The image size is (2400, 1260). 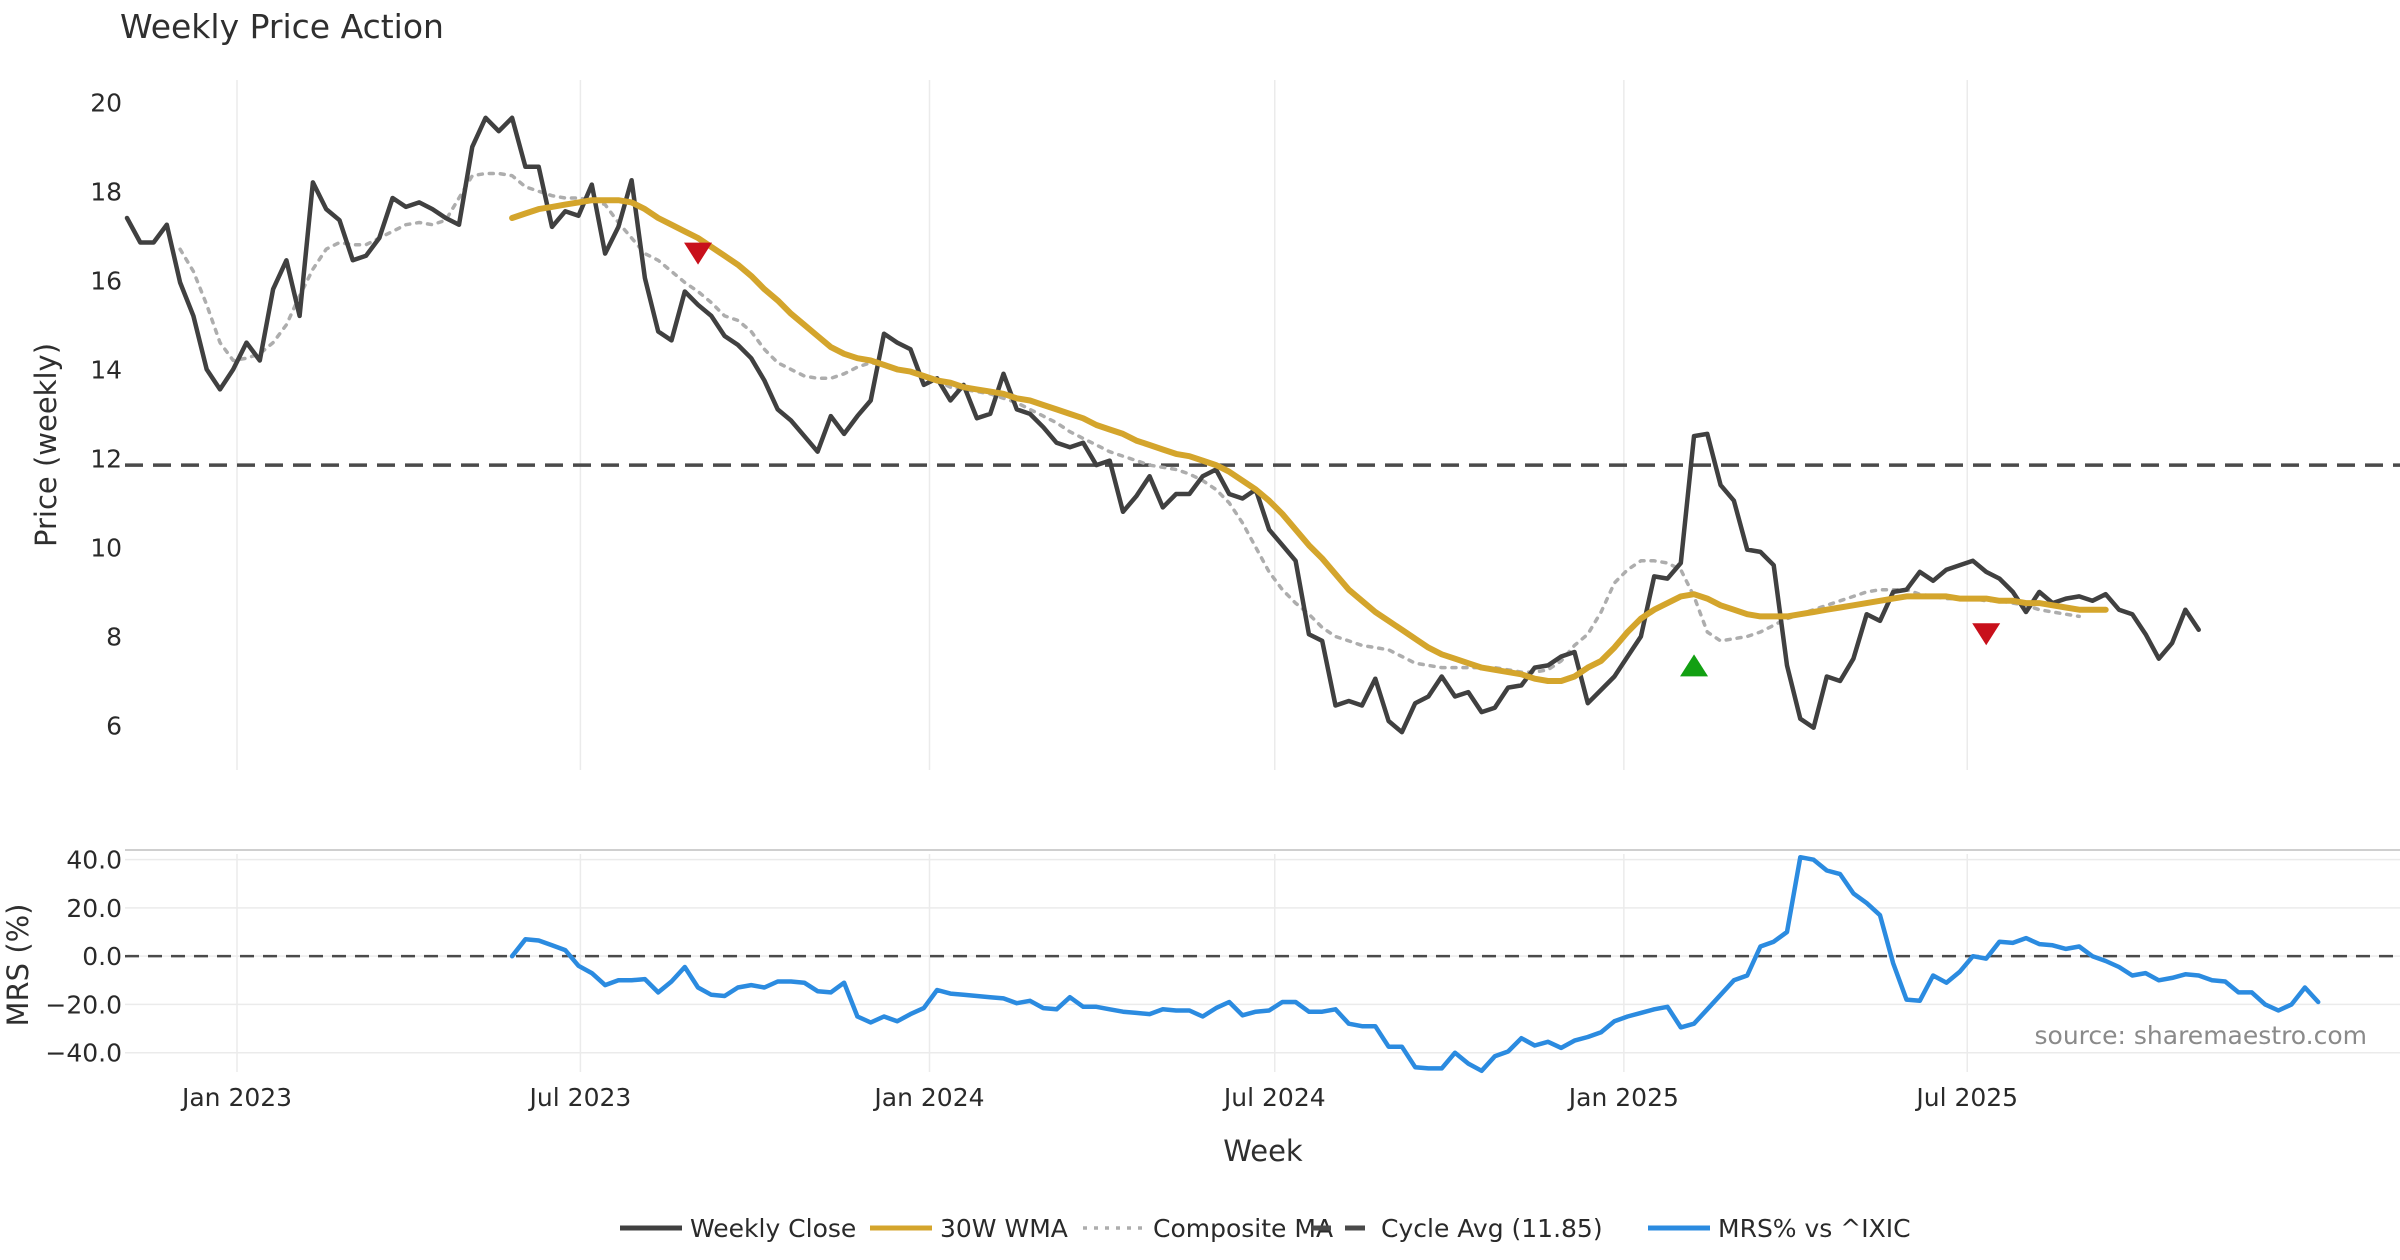 What do you see at coordinates (928, 1097) in the screenshot?
I see `x-tick-label: Jan 2024` at bounding box center [928, 1097].